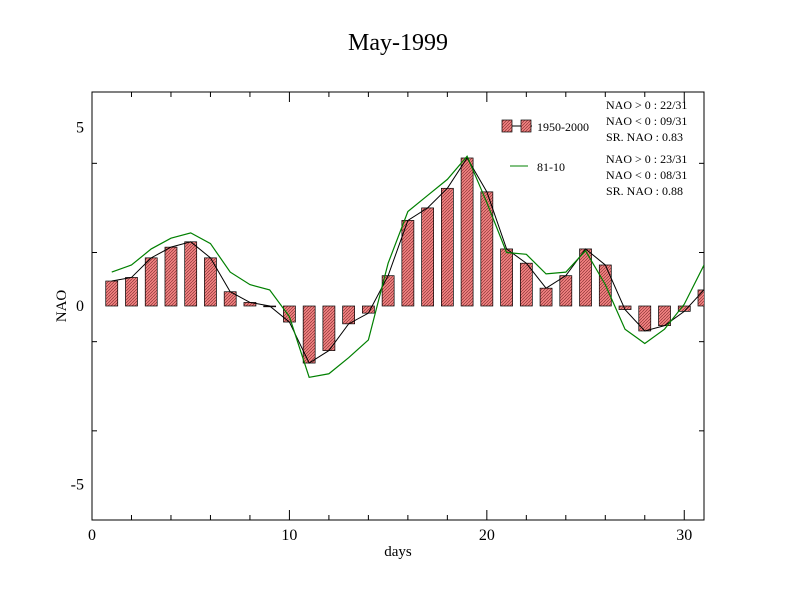 Image resolution: width=792 pixels, height=612 pixels. Describe the element at coordinates (289, 535) in the screenshot. I see `x-tick-label: 10` at that location.